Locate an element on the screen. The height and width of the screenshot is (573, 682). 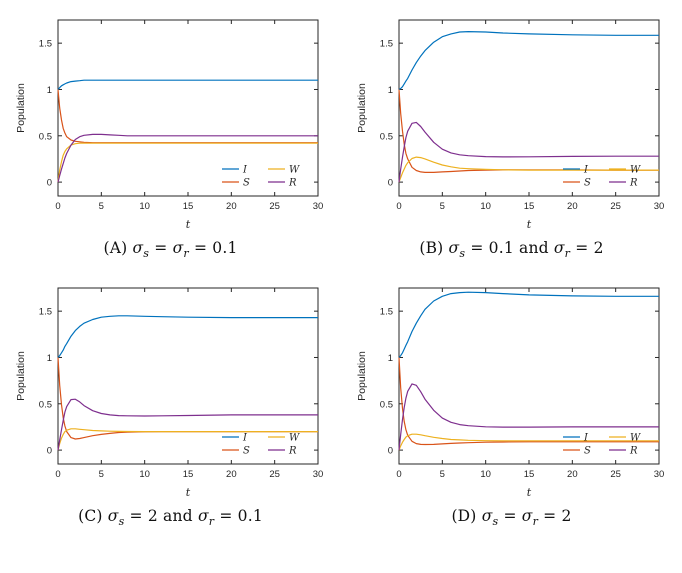
caption-C: (C) σs = 2 and σr = 0.1 is located at coordinates (170, 518).